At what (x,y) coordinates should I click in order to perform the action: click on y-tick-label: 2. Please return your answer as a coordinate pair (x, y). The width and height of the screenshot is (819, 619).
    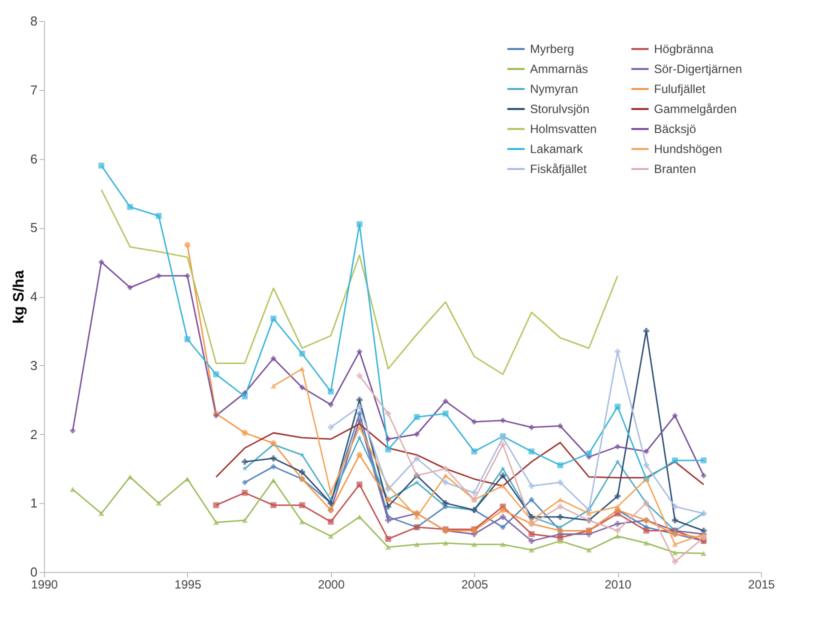
    Looking at the image, I should click on (34, 434).